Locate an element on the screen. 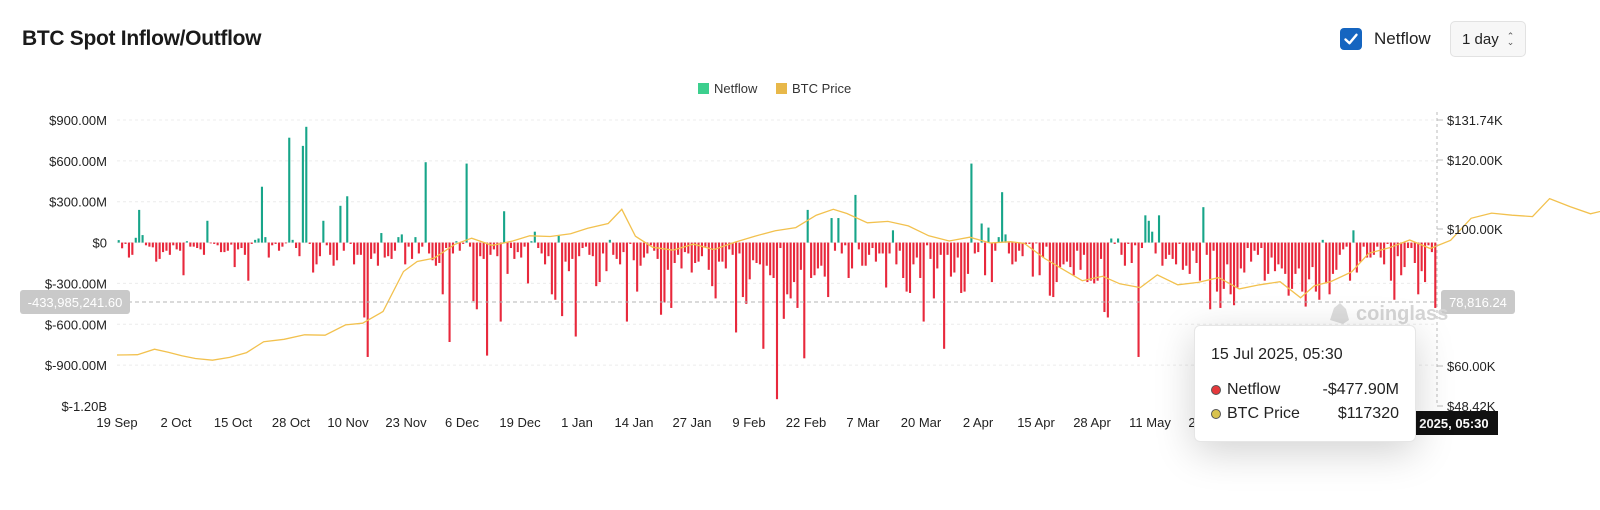 The height and width of the screenshot is (510, 1600). x-tick-label: 15 Apr is located at coordinates (1036, 422).